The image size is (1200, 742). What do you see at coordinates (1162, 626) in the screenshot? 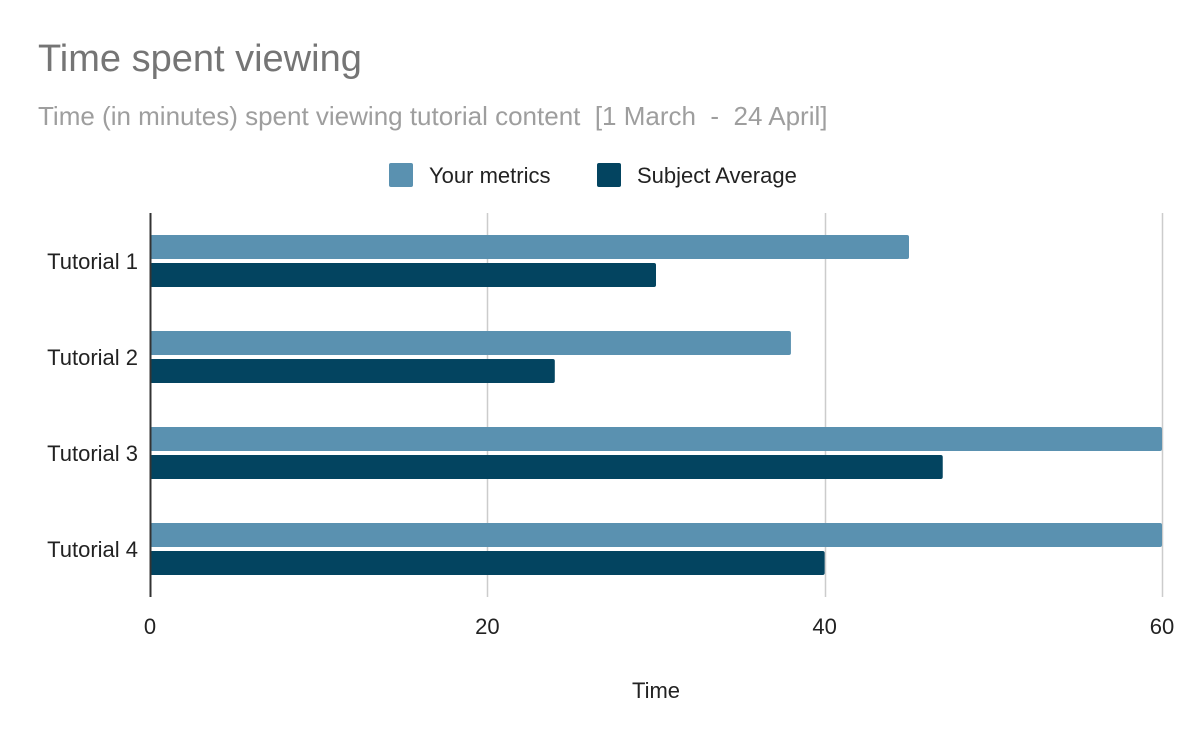
I see `x-tick-label: 60` at bounding box center [1162, 626].